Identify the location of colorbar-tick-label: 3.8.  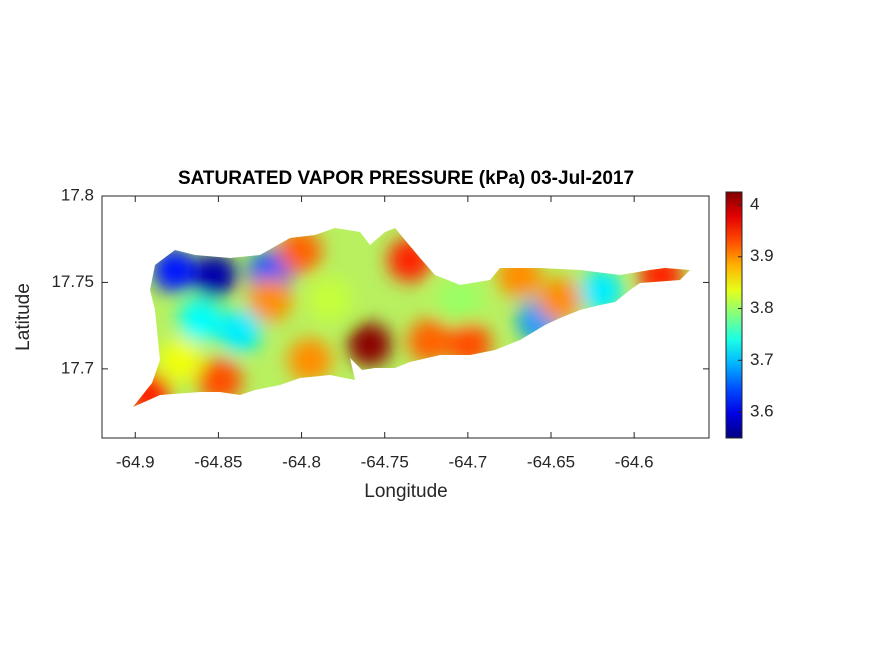
(762, 307).